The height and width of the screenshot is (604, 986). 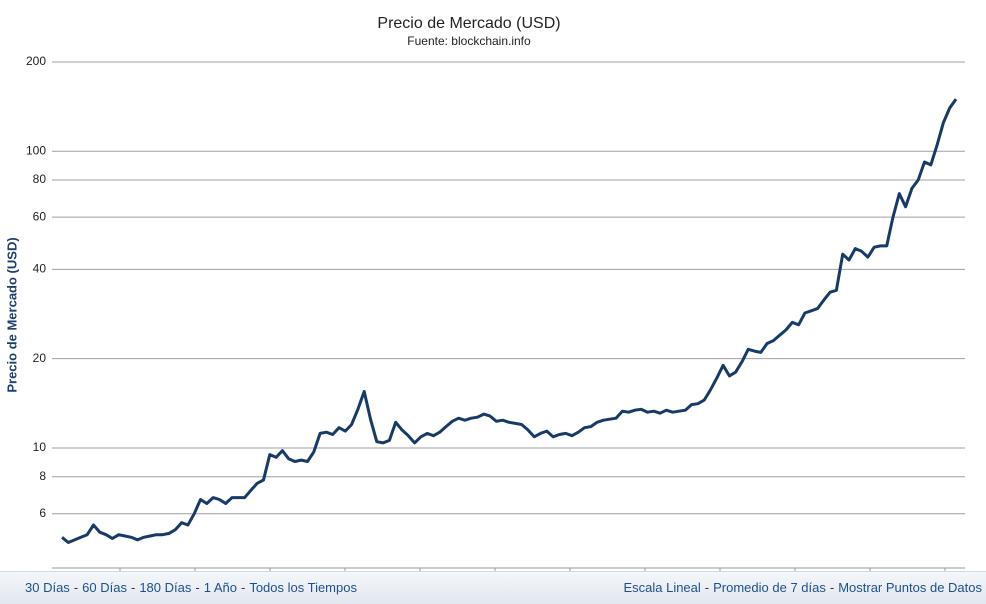 I want to click on y-tick-label: 80, so click(x=40, y=179).